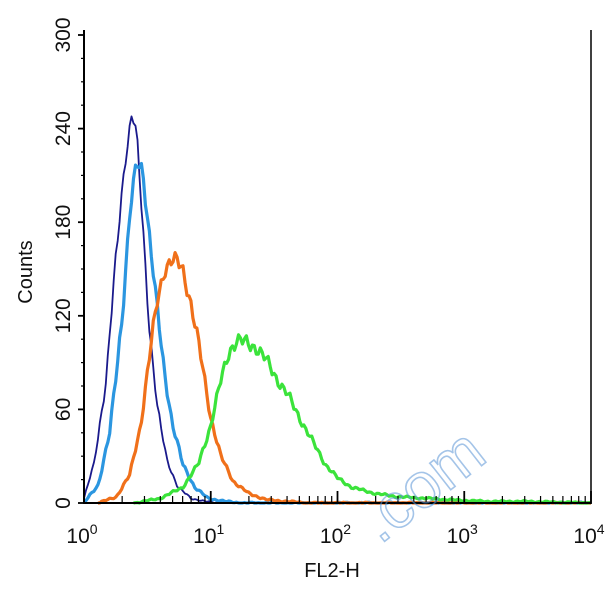  Describe the element at coordinates (332, 571) in the screenshot. I see `x-axis-title: FL2-H` at that location.